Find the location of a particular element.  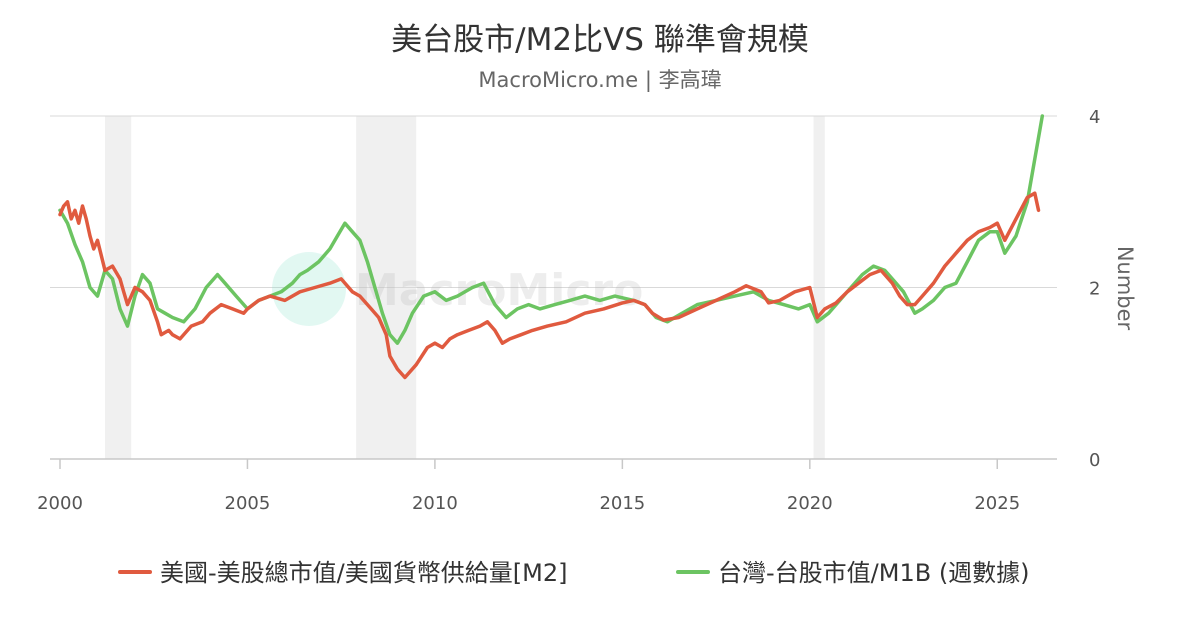

x-tick-label-2015: 2015 is located at coordinates (622, 503).